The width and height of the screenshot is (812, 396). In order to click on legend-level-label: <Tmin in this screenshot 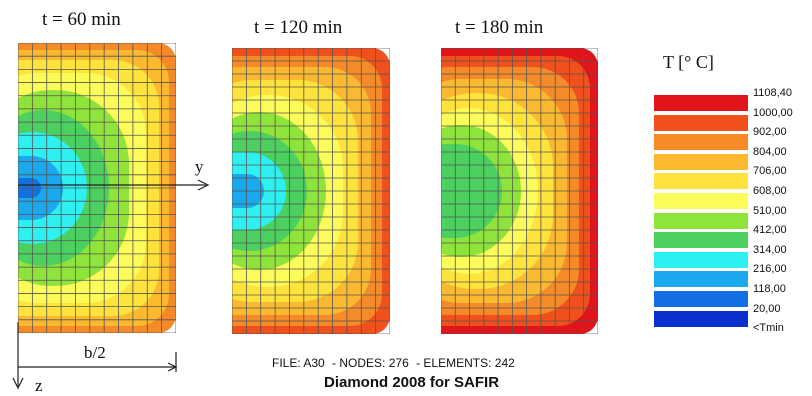, I will do `click(768, 328)`.